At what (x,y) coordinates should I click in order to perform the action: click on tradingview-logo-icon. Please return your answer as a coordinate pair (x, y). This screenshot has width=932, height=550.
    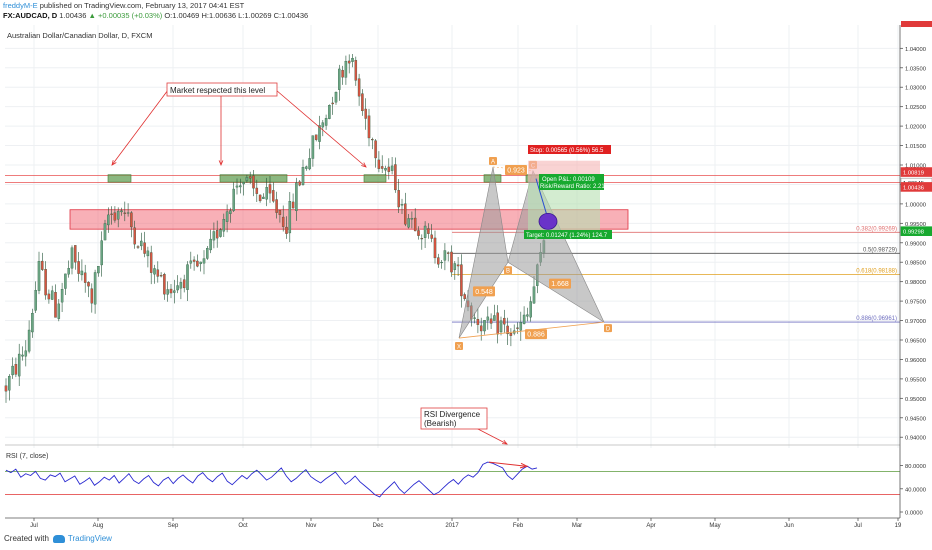
    Looking at the image, I should click on (58, 538).